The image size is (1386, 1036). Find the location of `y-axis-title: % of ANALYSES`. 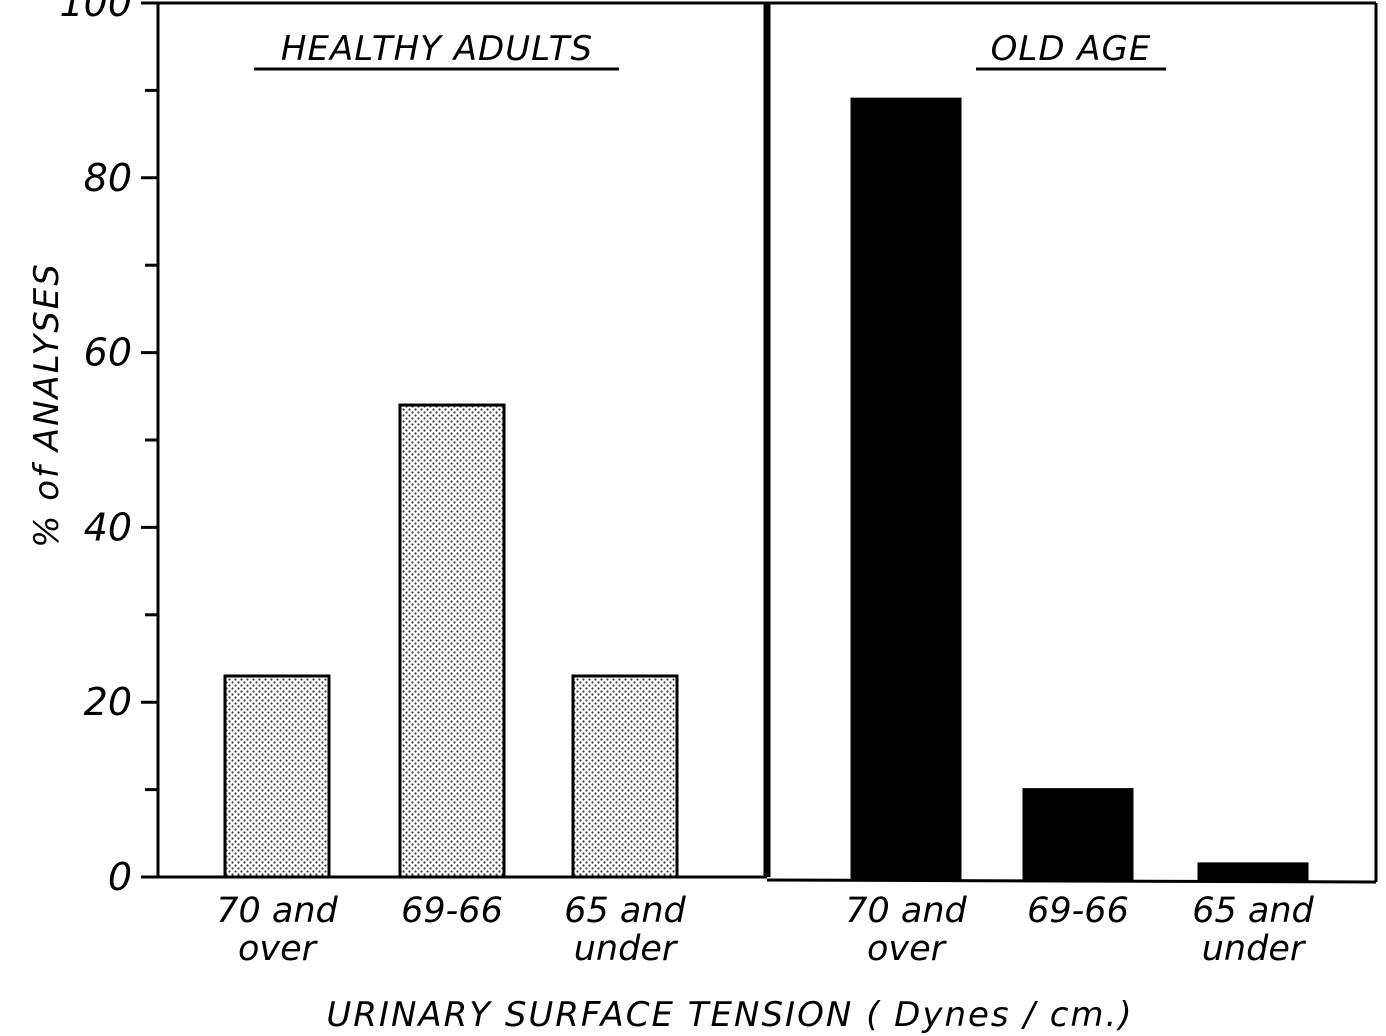

y-axis-title: % of ANALYSES is located at coordinates (47, 405).